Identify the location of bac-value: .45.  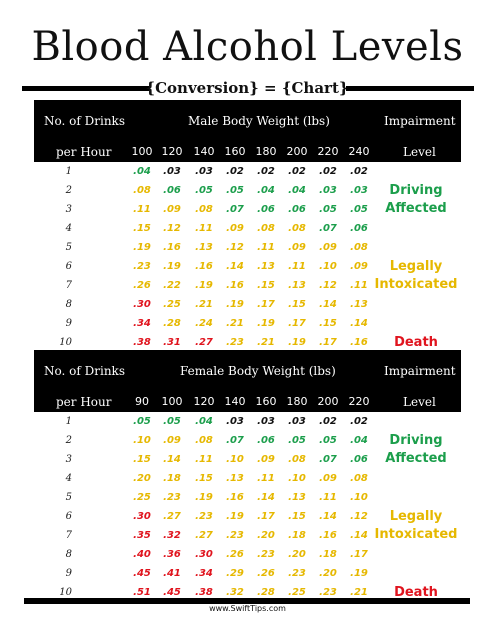
(172, 592).